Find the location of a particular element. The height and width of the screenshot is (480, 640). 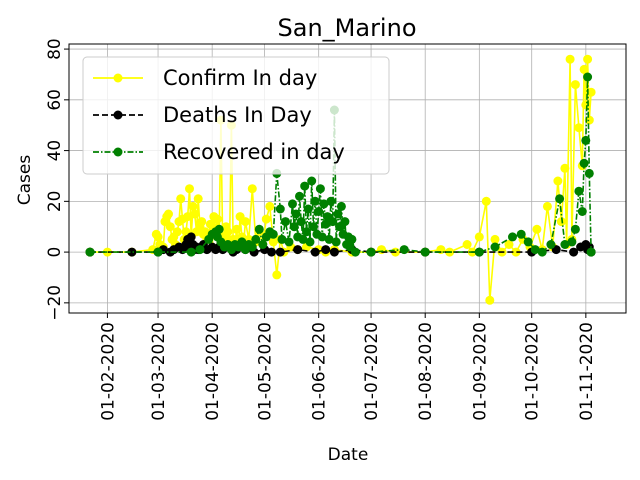

y-axis-label: Cases is located at coordinates (25, 180).